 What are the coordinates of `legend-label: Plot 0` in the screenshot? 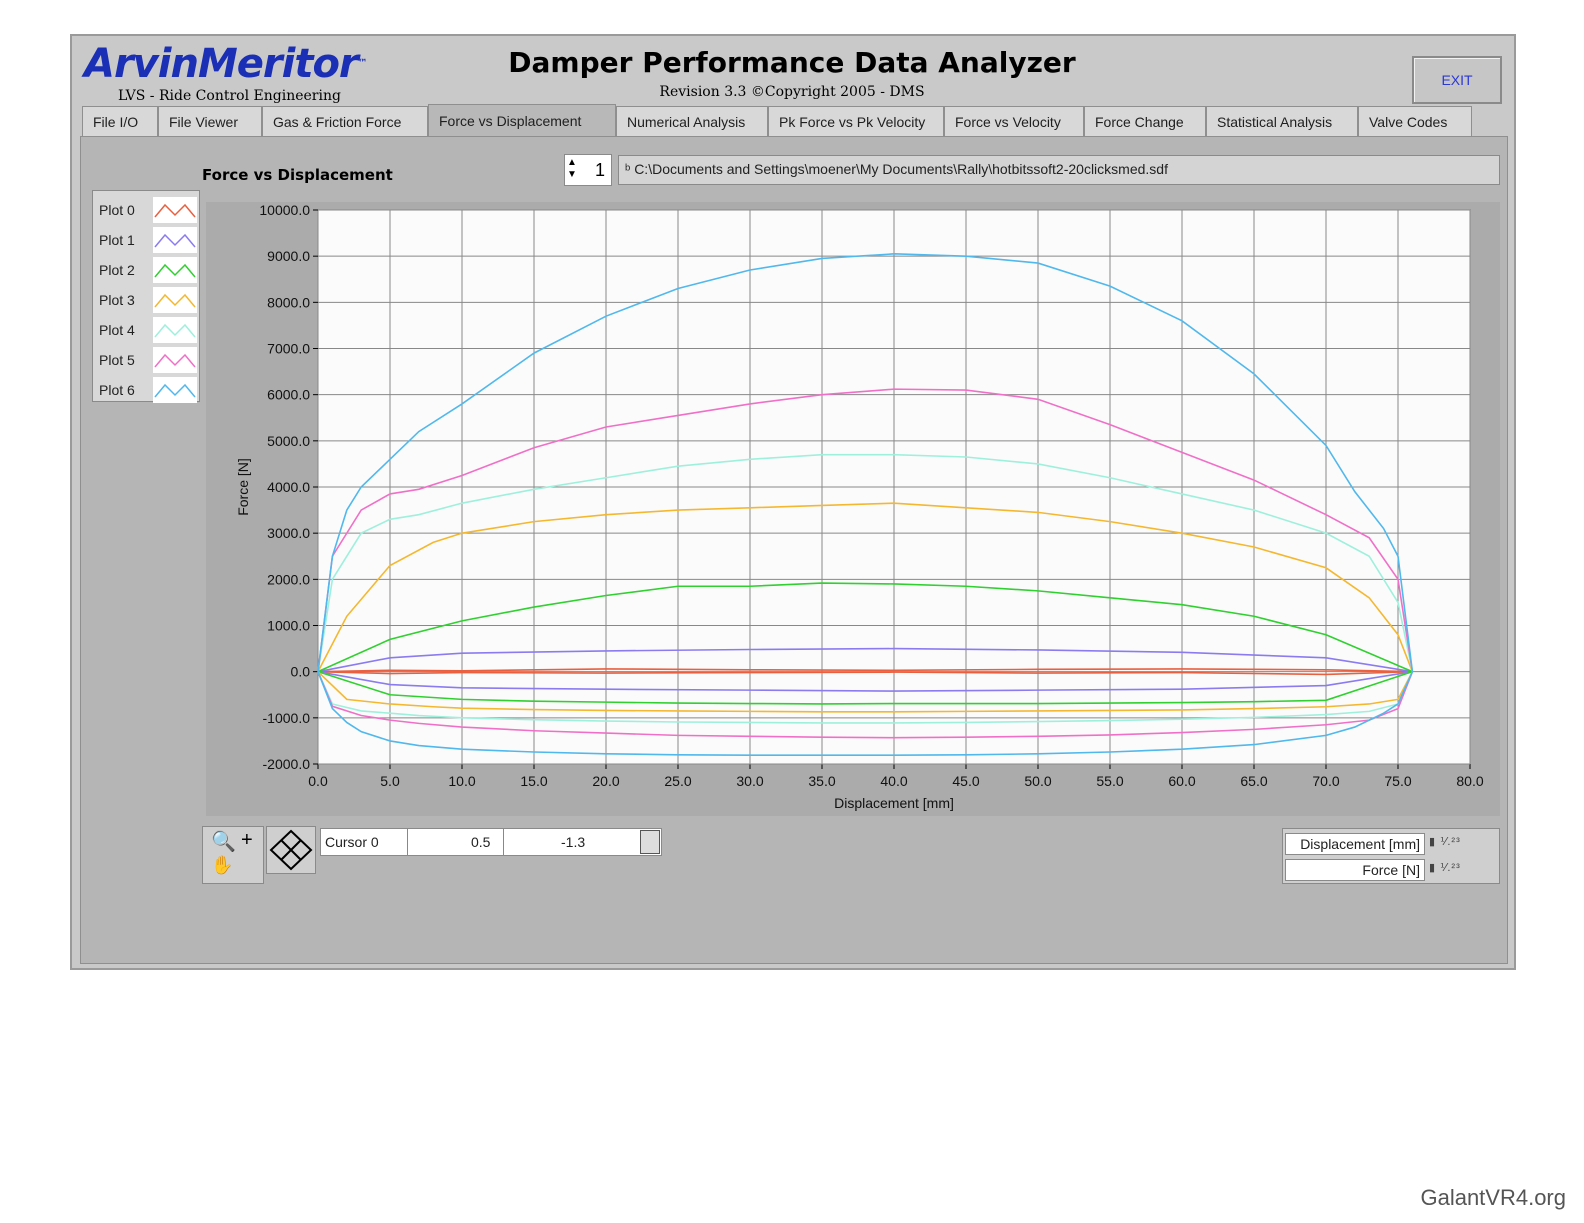 It's located at (117, 210).